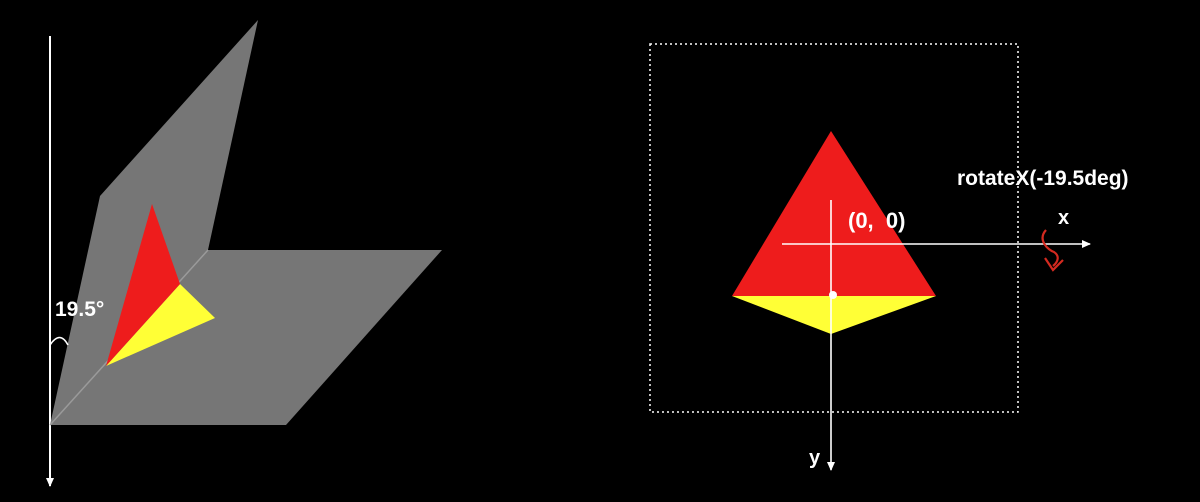 The image size is (1200, 502). I want to click on floor-plane, so click(246, 337).